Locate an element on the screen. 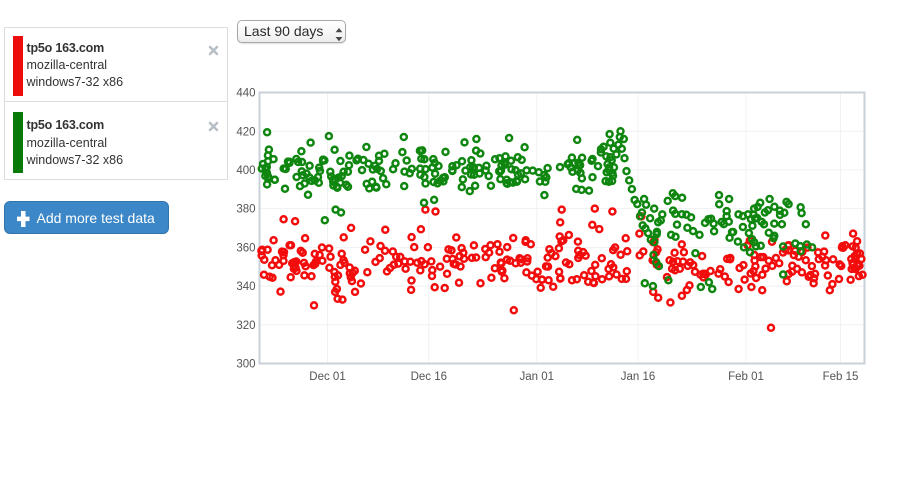 The image size is (901, 489). svg-text: 420 is located at coordinates (245, 132).